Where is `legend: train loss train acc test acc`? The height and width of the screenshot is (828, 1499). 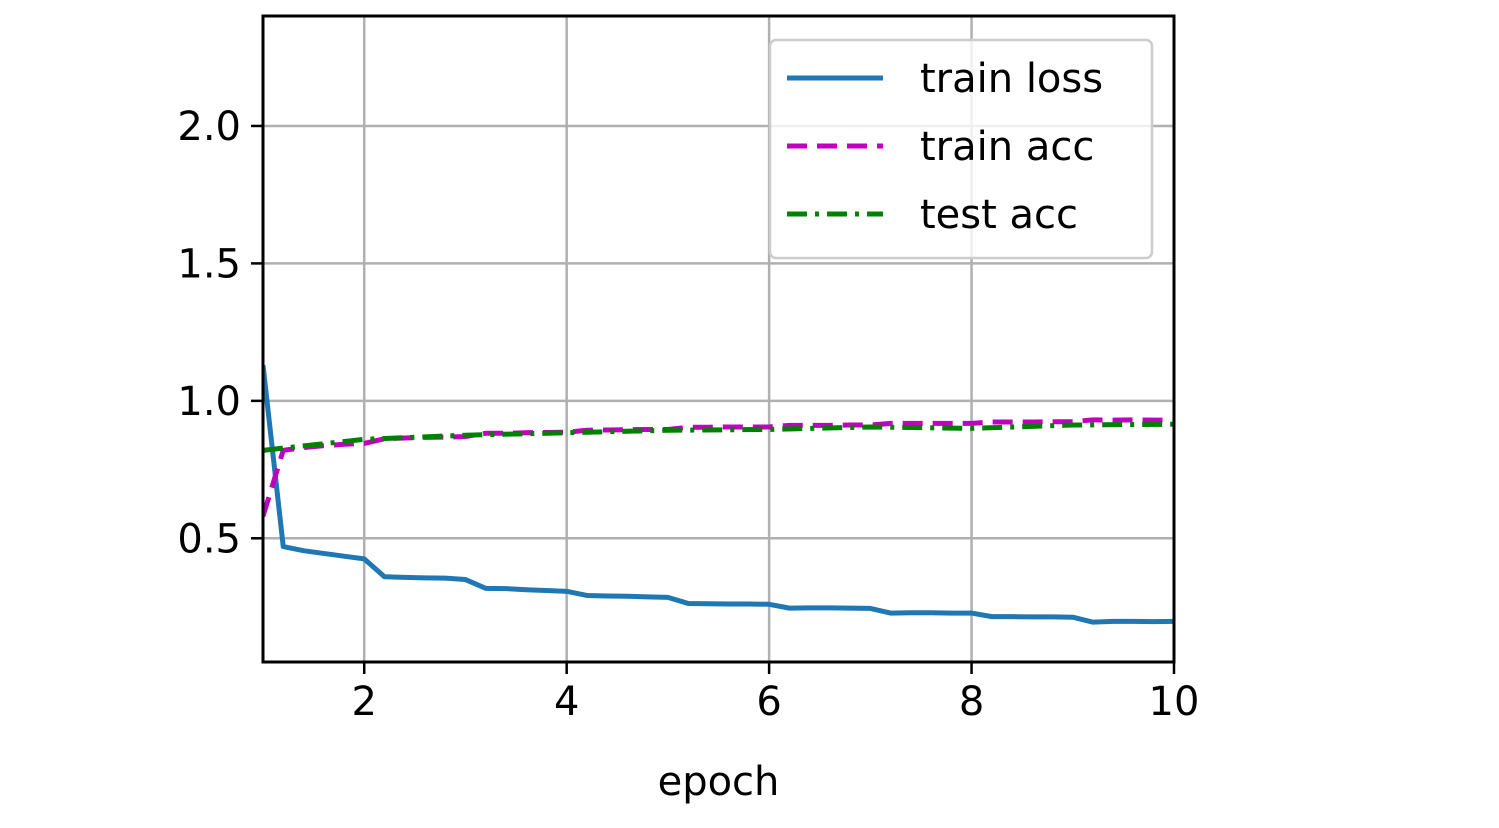 legend: train loss train acc test acc is located at coordinates (961, 149).